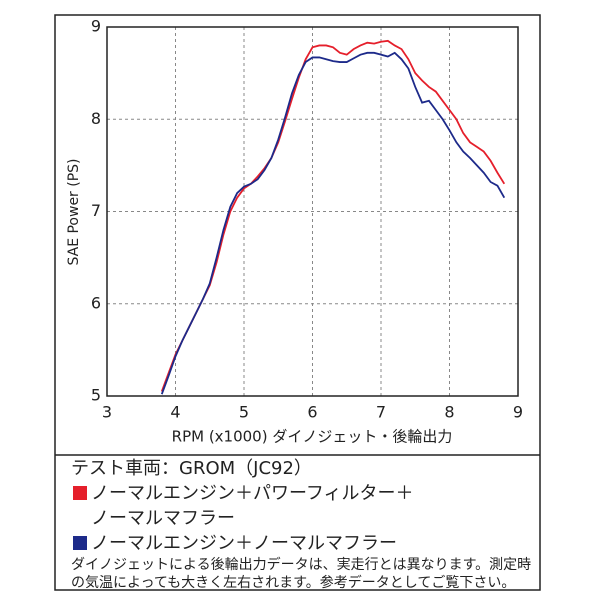 This screenshot has height=600, width=599. I want to click on y-tick-label: 6, so click(96, 302).